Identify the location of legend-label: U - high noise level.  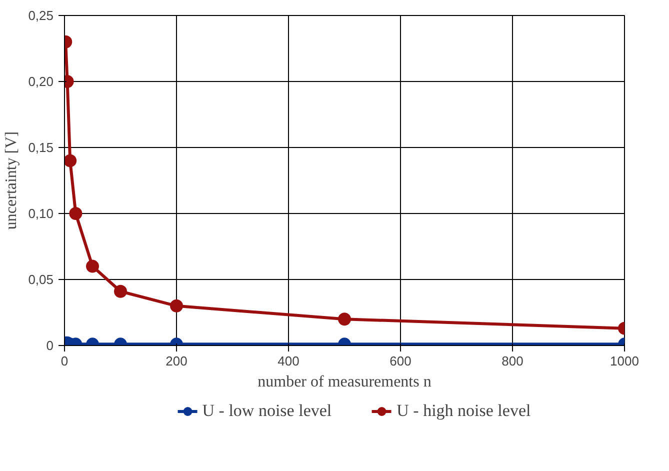
(463, 411).